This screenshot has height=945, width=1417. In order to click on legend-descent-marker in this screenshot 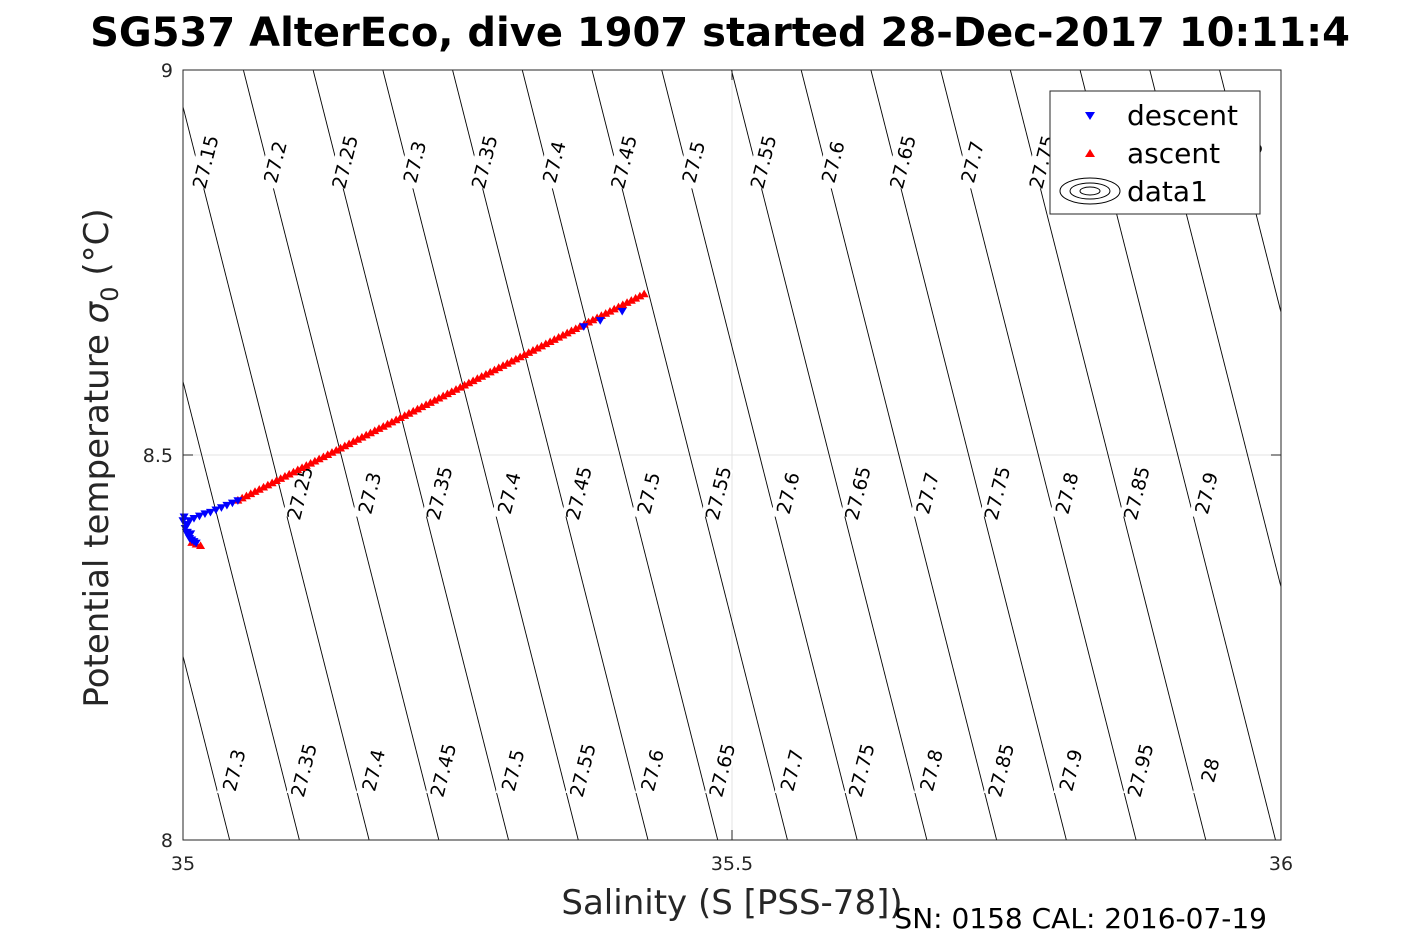, I will do `click(1090, 116)`.